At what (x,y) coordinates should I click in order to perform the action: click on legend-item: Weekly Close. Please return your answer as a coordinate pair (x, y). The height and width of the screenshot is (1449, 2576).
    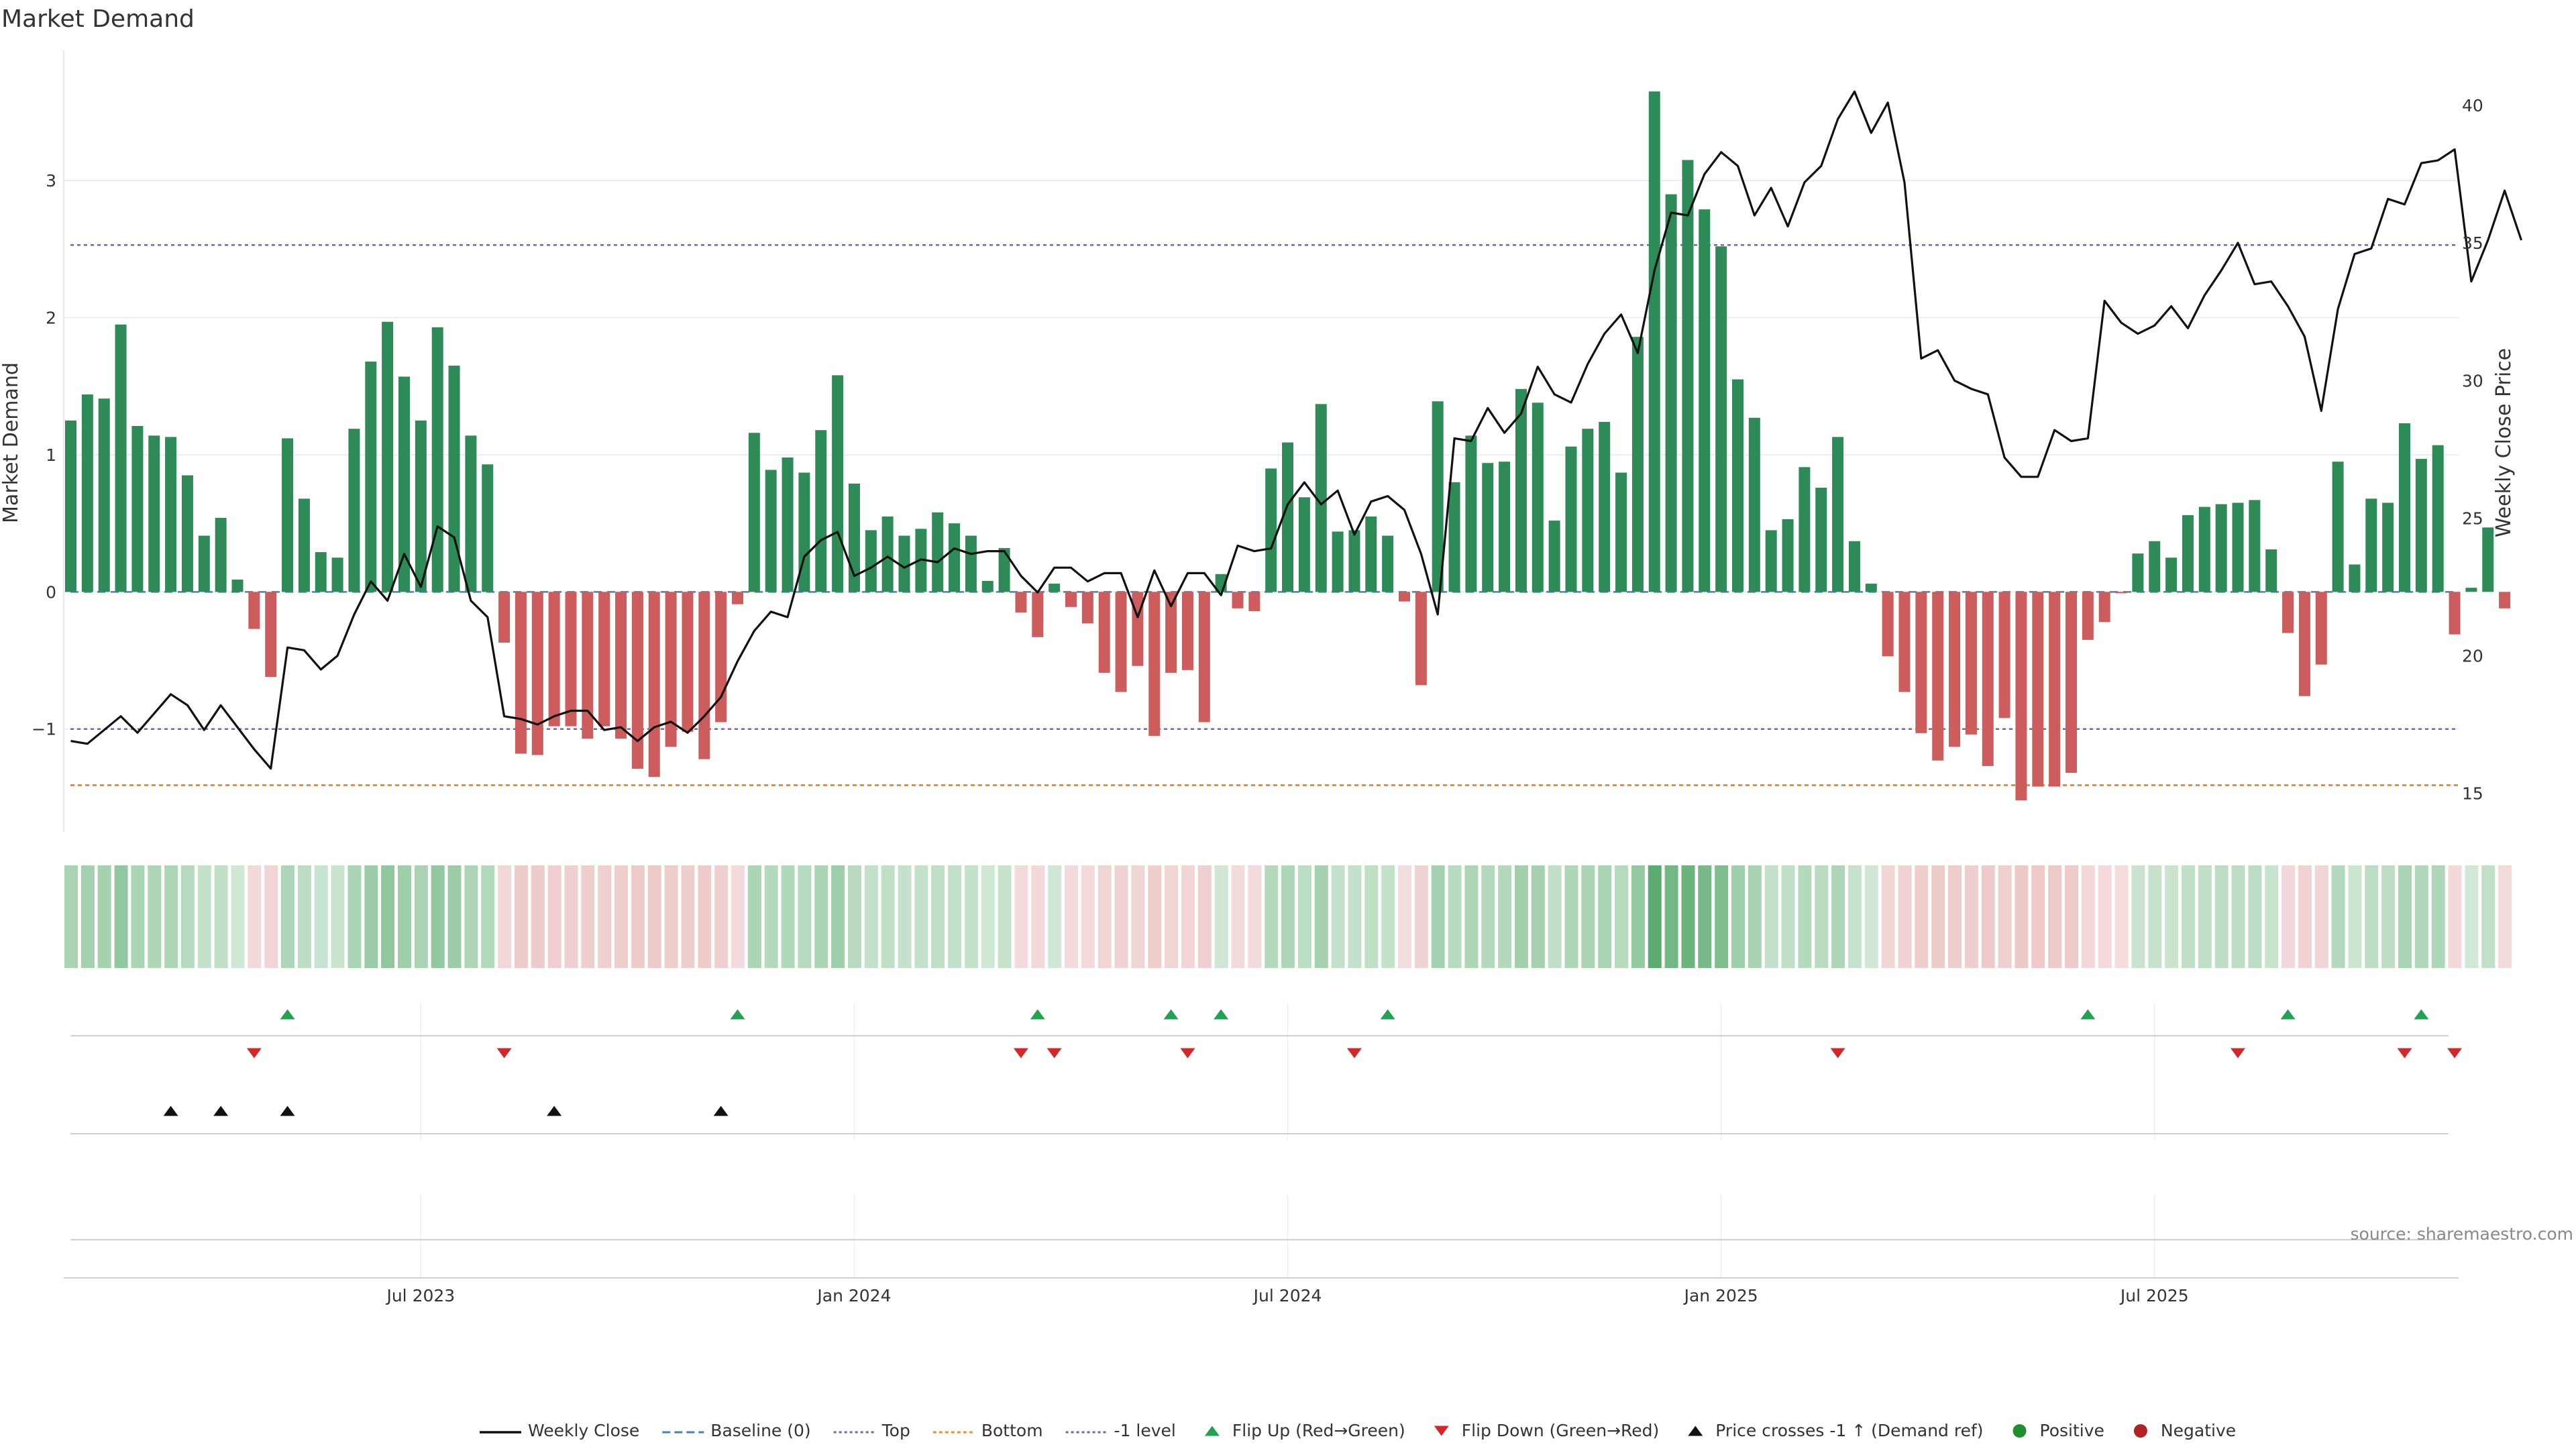
    Looking at the image, I should click on (559, 1430).